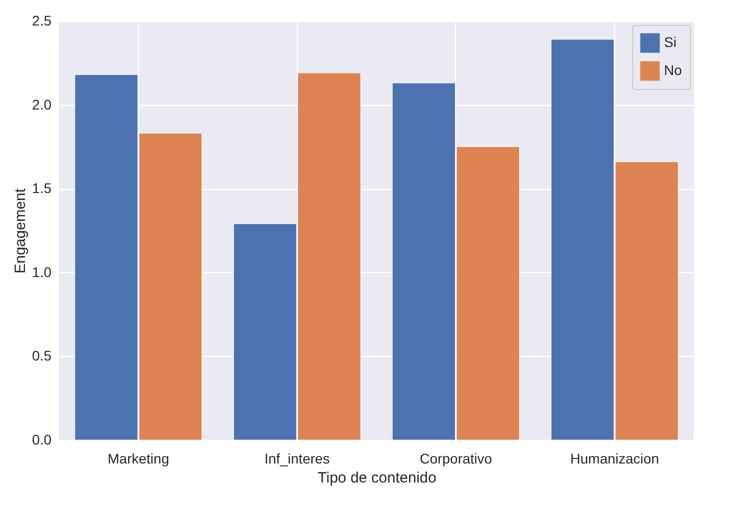 The width and height of the screenshot is (753, 517). What do you see at coordinates (42, 272) in the screenshot?
I see `y-tick-label: 1.0` at bounding box center [42, 272].